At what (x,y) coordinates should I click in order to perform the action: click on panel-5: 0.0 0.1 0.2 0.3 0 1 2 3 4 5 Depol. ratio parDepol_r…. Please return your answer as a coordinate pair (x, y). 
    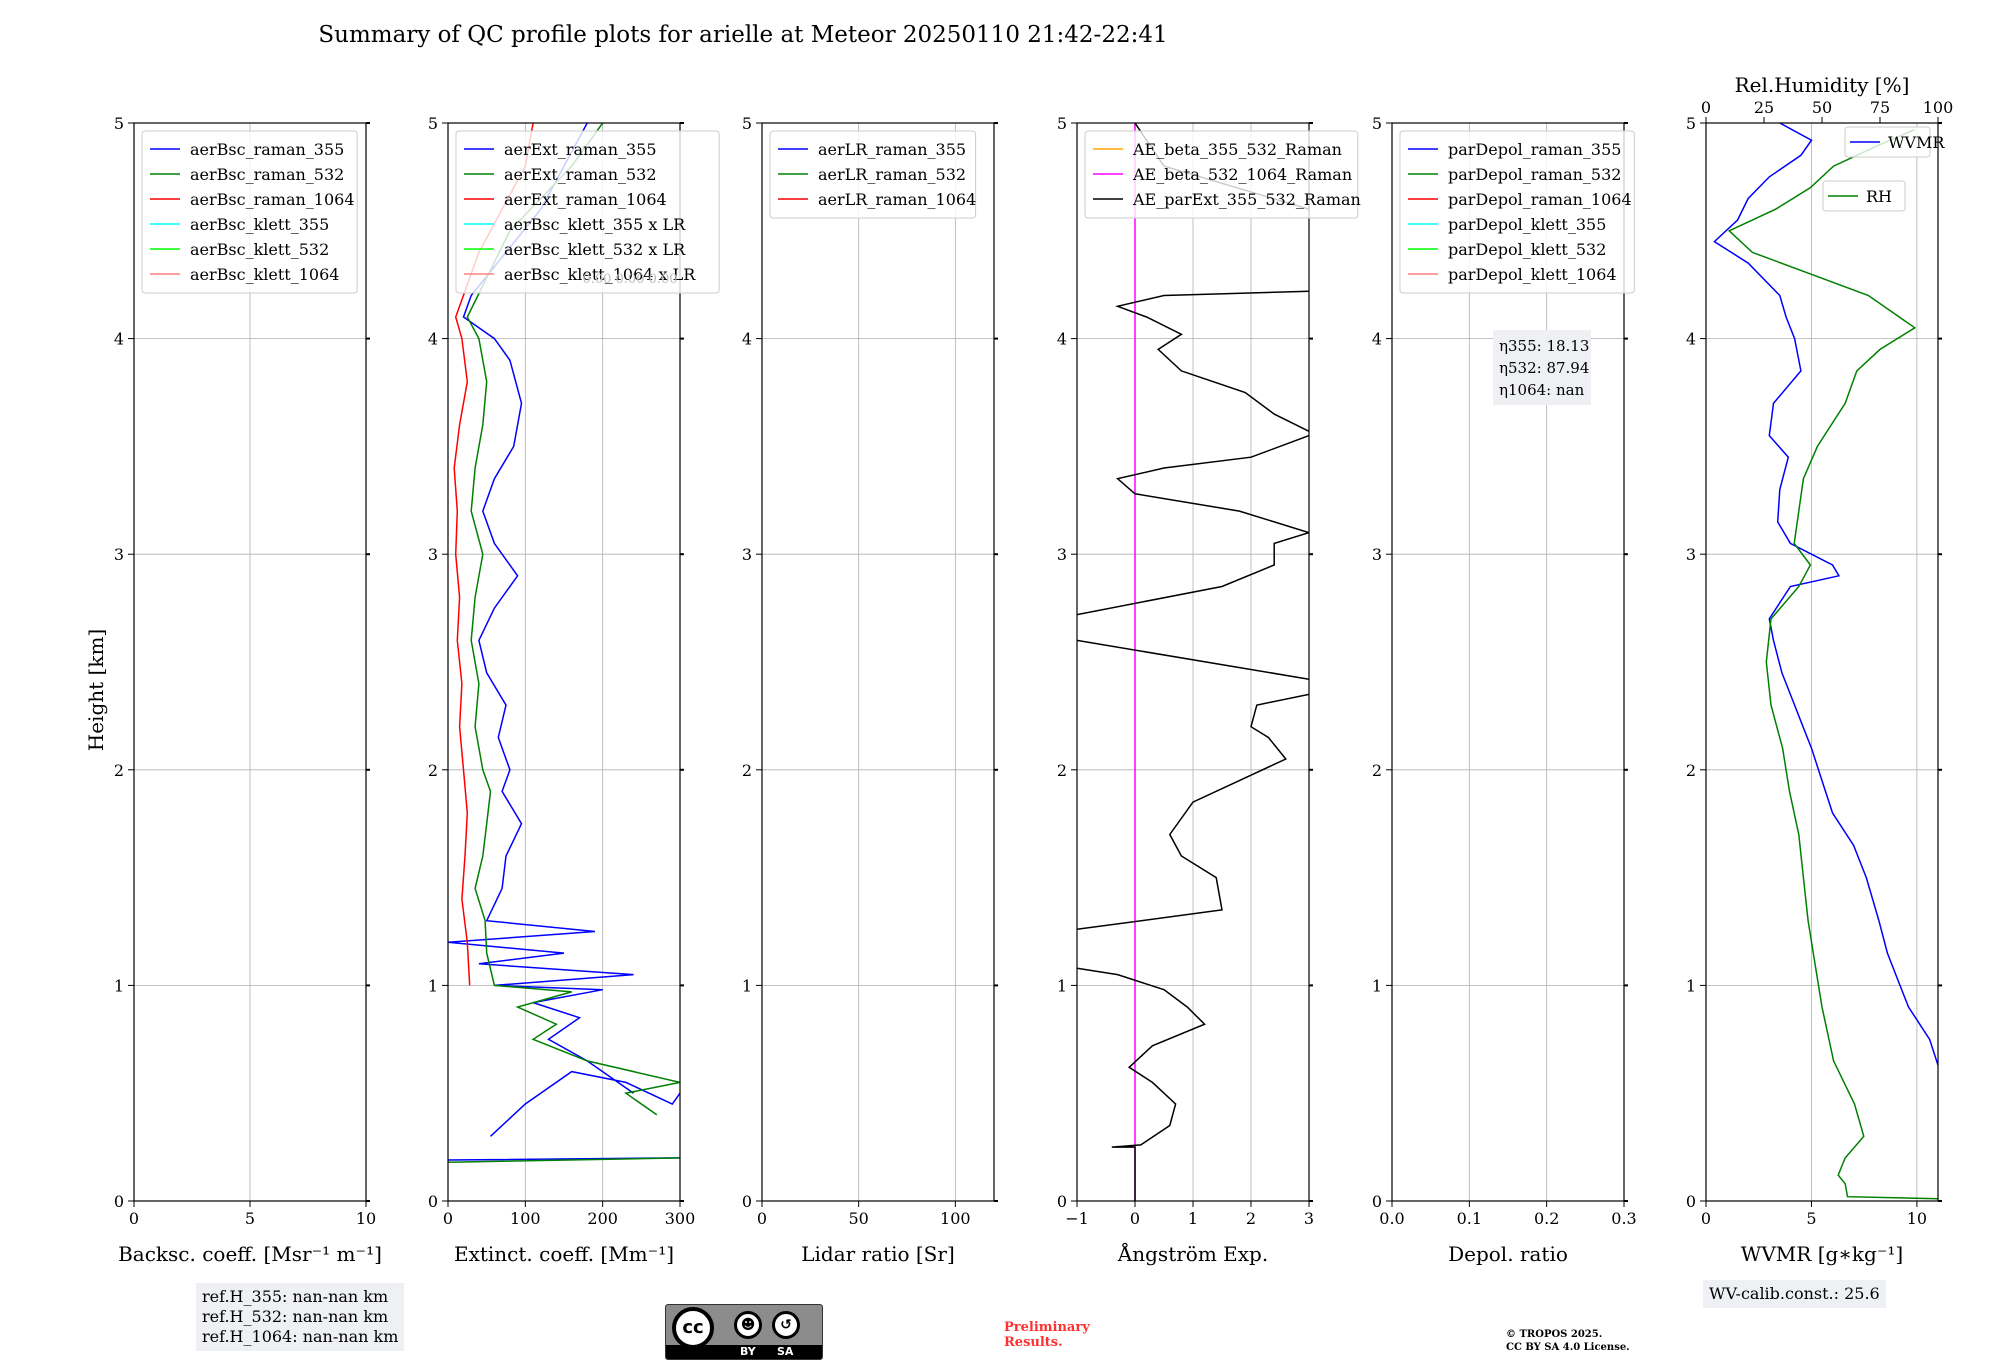
    Looking at the image, I should click on (1504, 690).